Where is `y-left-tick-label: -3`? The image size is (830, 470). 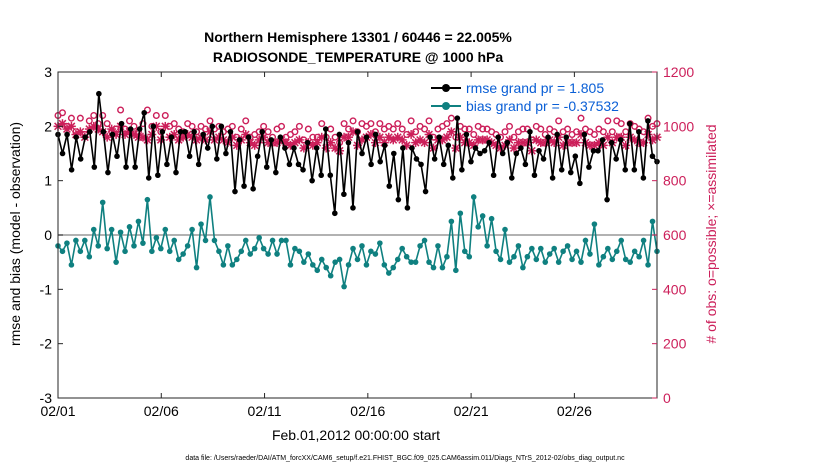
y-left-tick-label: -3 is located at coordinates (46, 398).